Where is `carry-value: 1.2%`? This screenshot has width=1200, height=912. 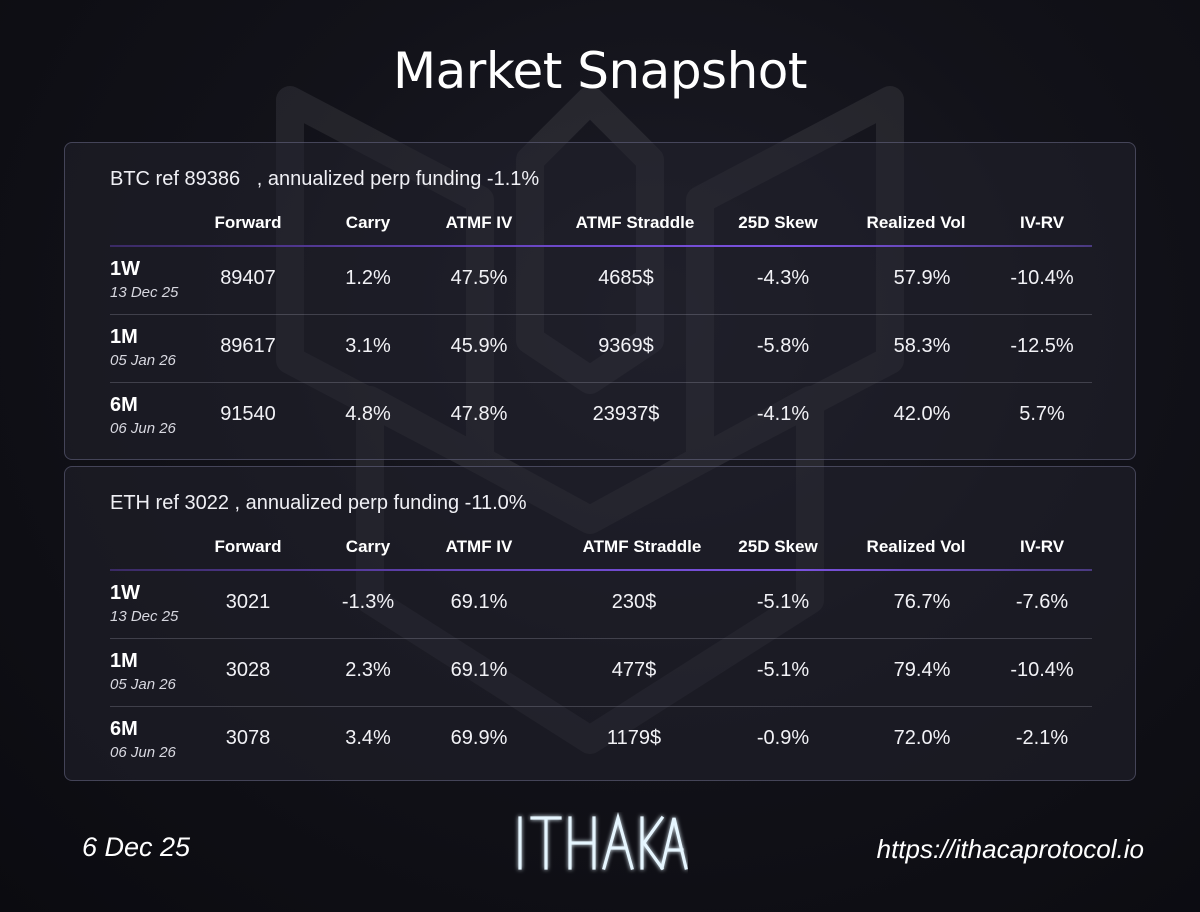
carry-value: 1.2% is located at coordinates (368, 278).